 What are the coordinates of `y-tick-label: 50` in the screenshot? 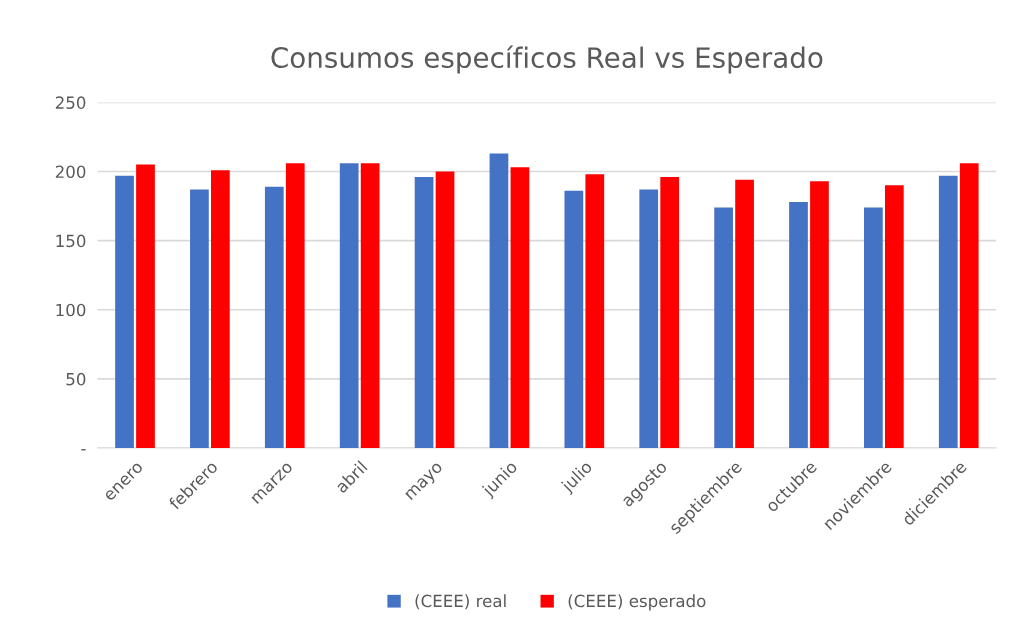 It's located at (76, 379).